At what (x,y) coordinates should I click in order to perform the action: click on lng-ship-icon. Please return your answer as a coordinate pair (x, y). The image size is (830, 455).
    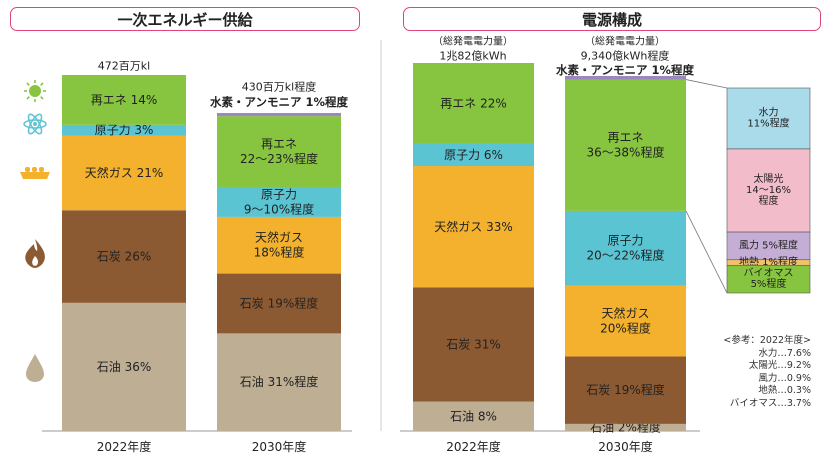
    Looking at the image, I should click on (35, 173).